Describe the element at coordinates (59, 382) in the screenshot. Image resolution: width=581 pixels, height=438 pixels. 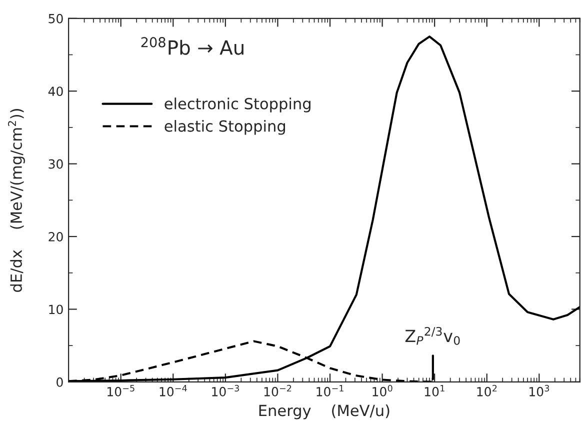
I see `y-tick-label: 0` at that location.